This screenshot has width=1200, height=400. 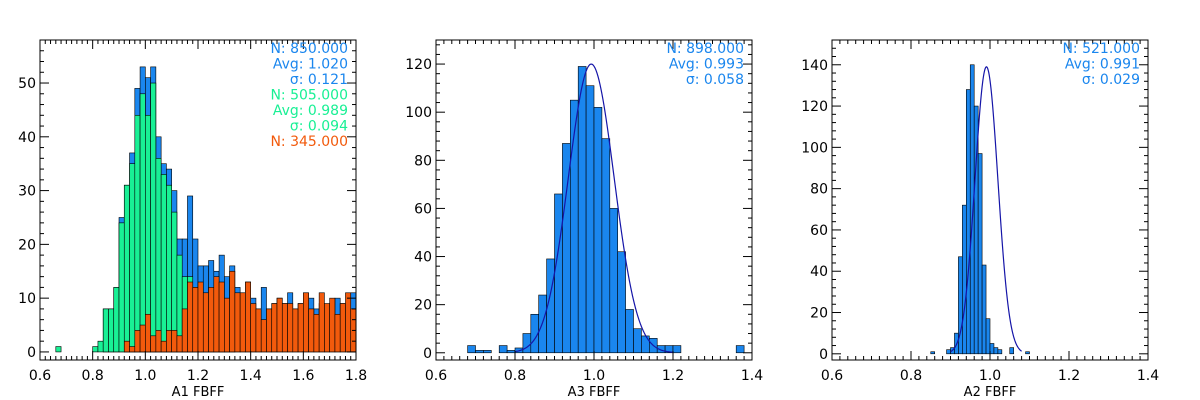 What do you see at coordinates (310, 65) in the screenshot?
I see `stat-annotation: Avg: 1.020` at bounding box center [310, 65].